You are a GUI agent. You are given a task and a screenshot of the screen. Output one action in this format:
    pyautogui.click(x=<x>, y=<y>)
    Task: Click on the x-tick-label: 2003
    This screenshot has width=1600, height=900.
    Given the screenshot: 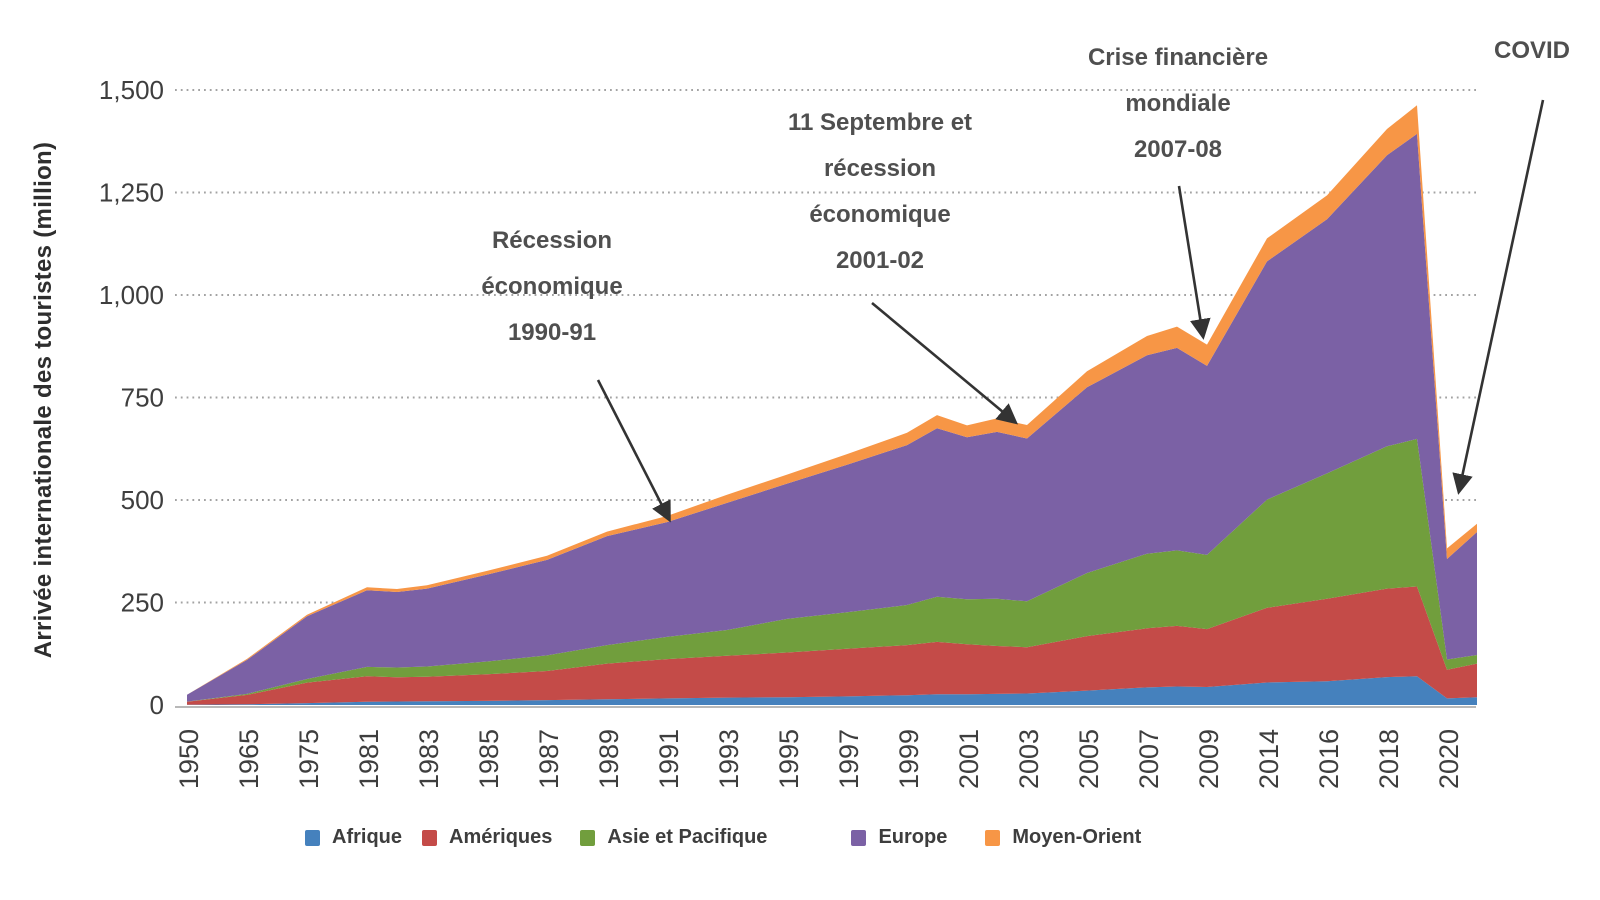 What is the action you would take?
    pyautogui.click(x=1029, y=759)
    